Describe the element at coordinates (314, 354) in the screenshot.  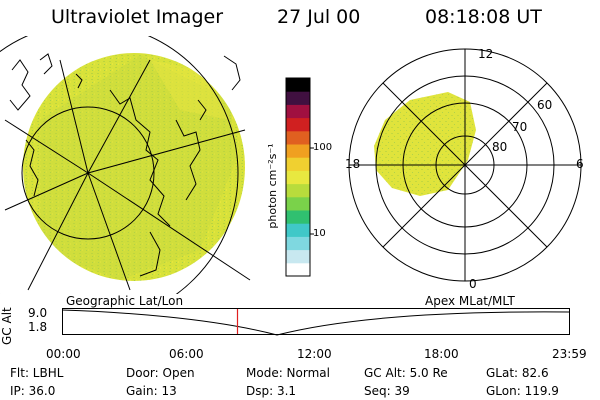
I see `time-tick-1200: 12:00` at that location.